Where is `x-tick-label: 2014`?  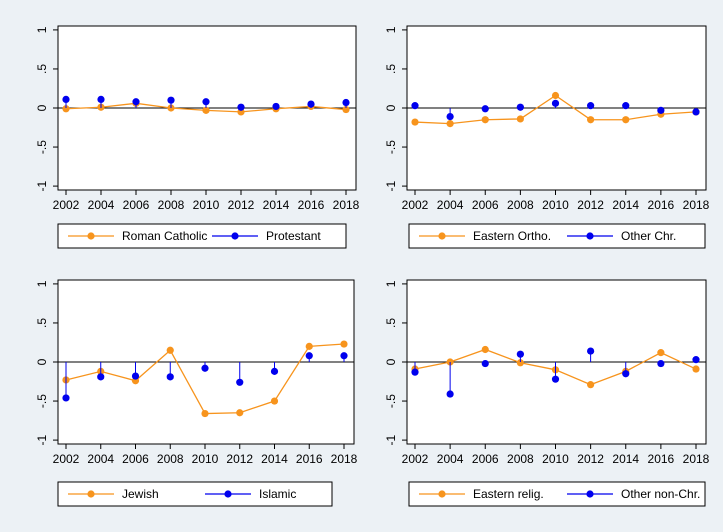
x-tick-label: 2014 is located at coordinates (625, 205).